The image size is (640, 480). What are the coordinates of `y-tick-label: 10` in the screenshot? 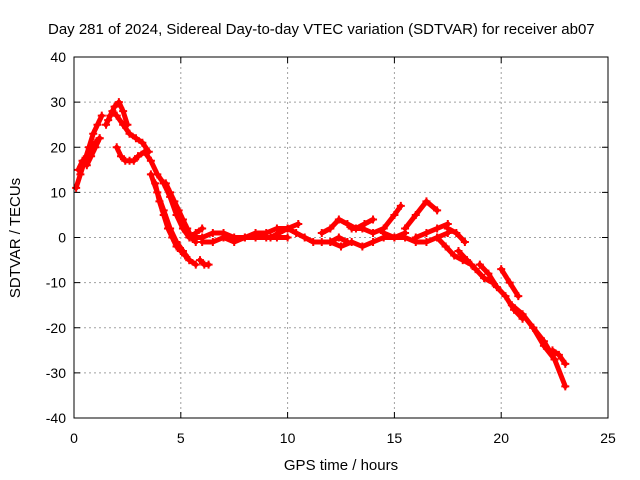 It's located at (58, 192).